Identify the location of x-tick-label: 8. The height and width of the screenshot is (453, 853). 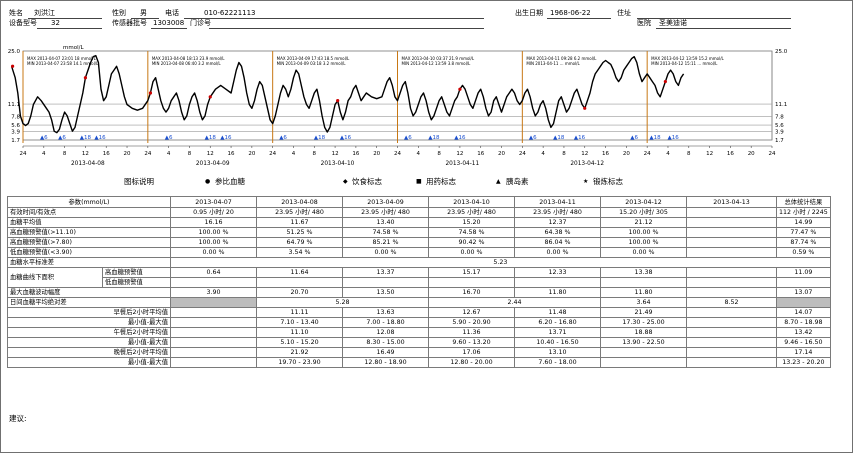
(65, 154).